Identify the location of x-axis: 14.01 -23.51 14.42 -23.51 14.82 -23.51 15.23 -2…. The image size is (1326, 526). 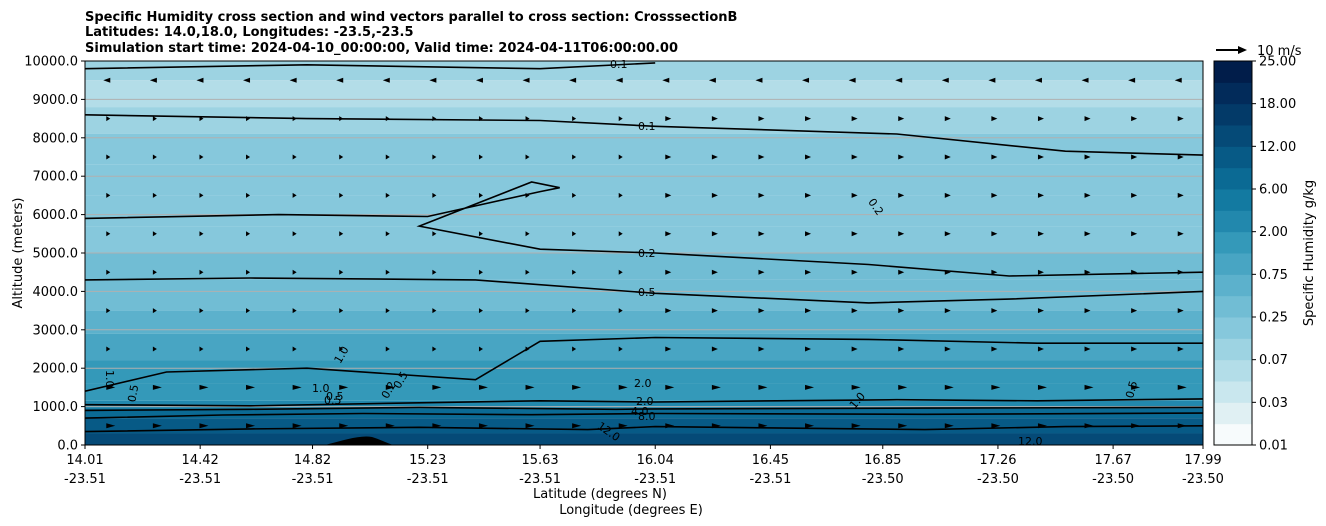
(644, 466).